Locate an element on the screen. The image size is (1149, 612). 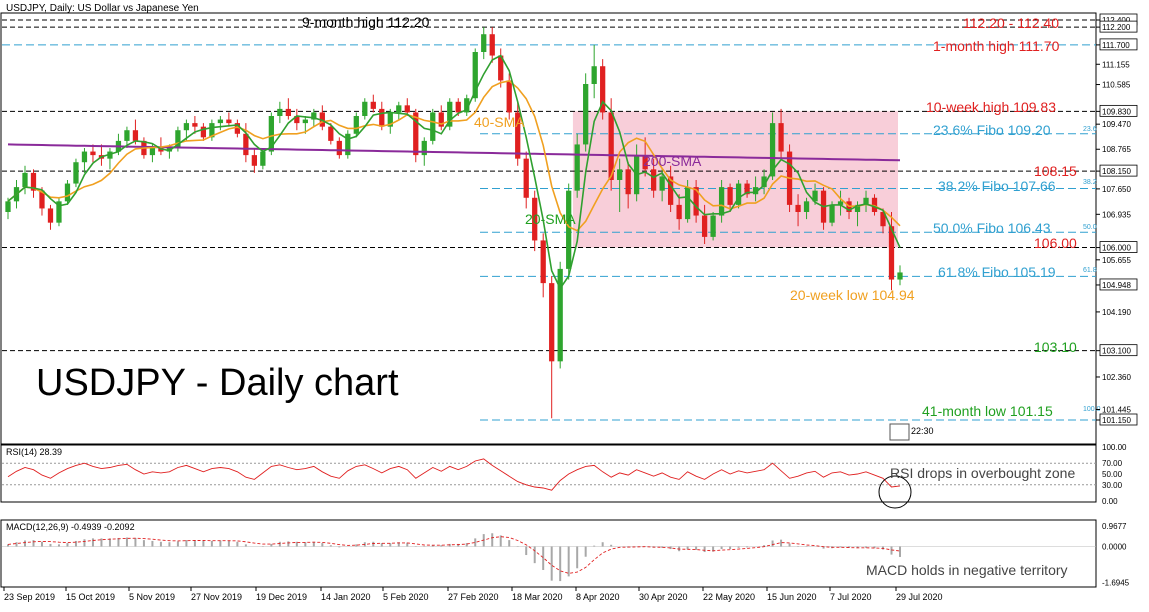
y-tick-label: 111.700 is located at coordinates (1116, 45).